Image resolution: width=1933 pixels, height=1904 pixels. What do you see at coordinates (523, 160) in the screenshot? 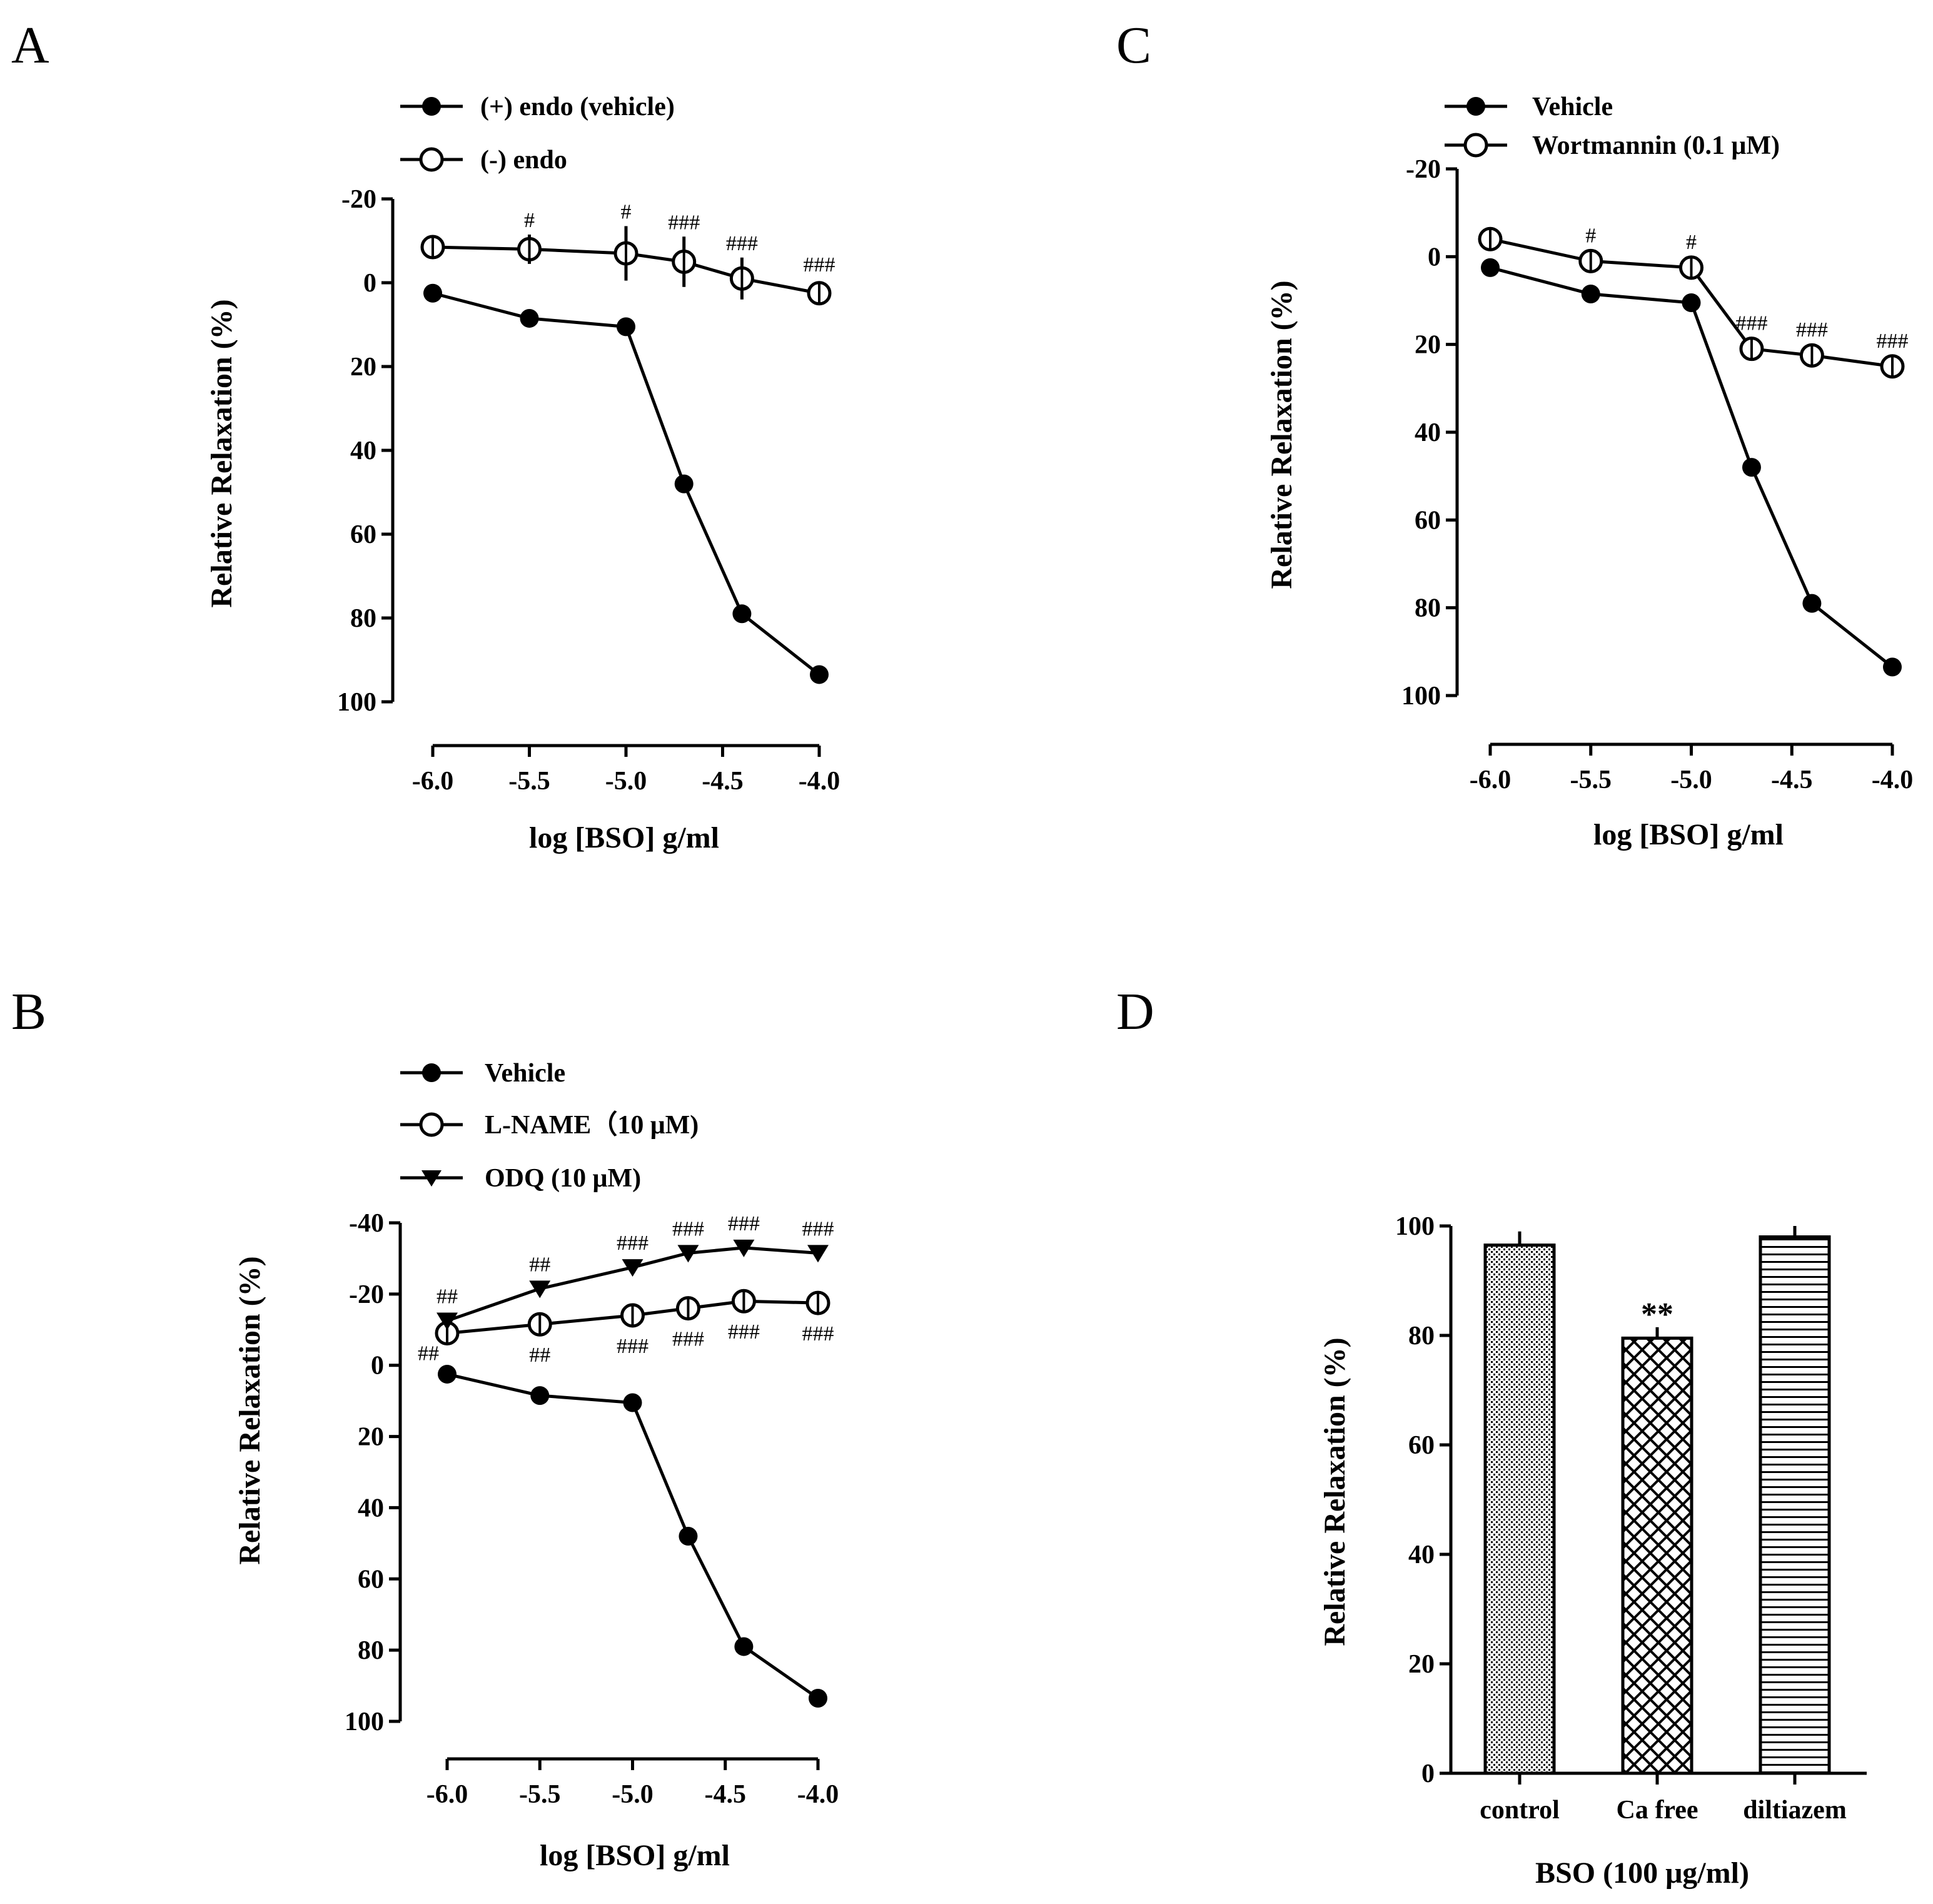
I see `legend-label-no-endo: (-) endo` at bounding box center [523, 160].